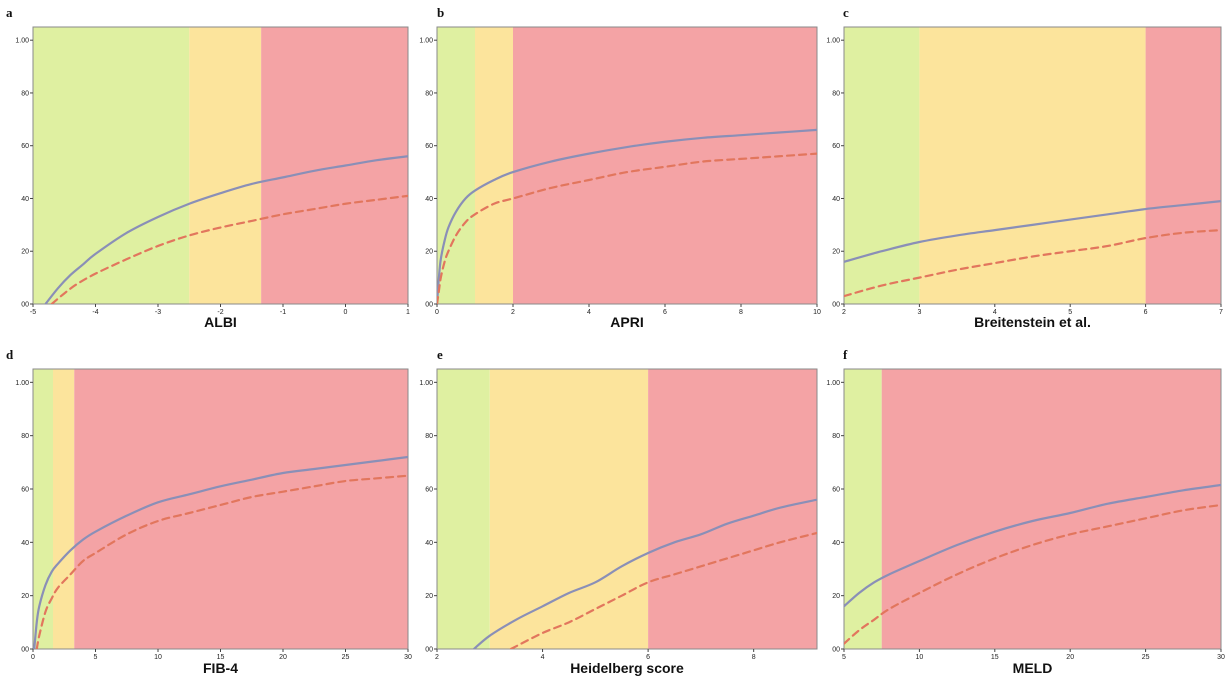 Image resolution: width=1232 pixels, height=685 pixels. Describe the element at coordinates (543, 657) in the screenshot. I see `x-tick-label: 4` at that location.